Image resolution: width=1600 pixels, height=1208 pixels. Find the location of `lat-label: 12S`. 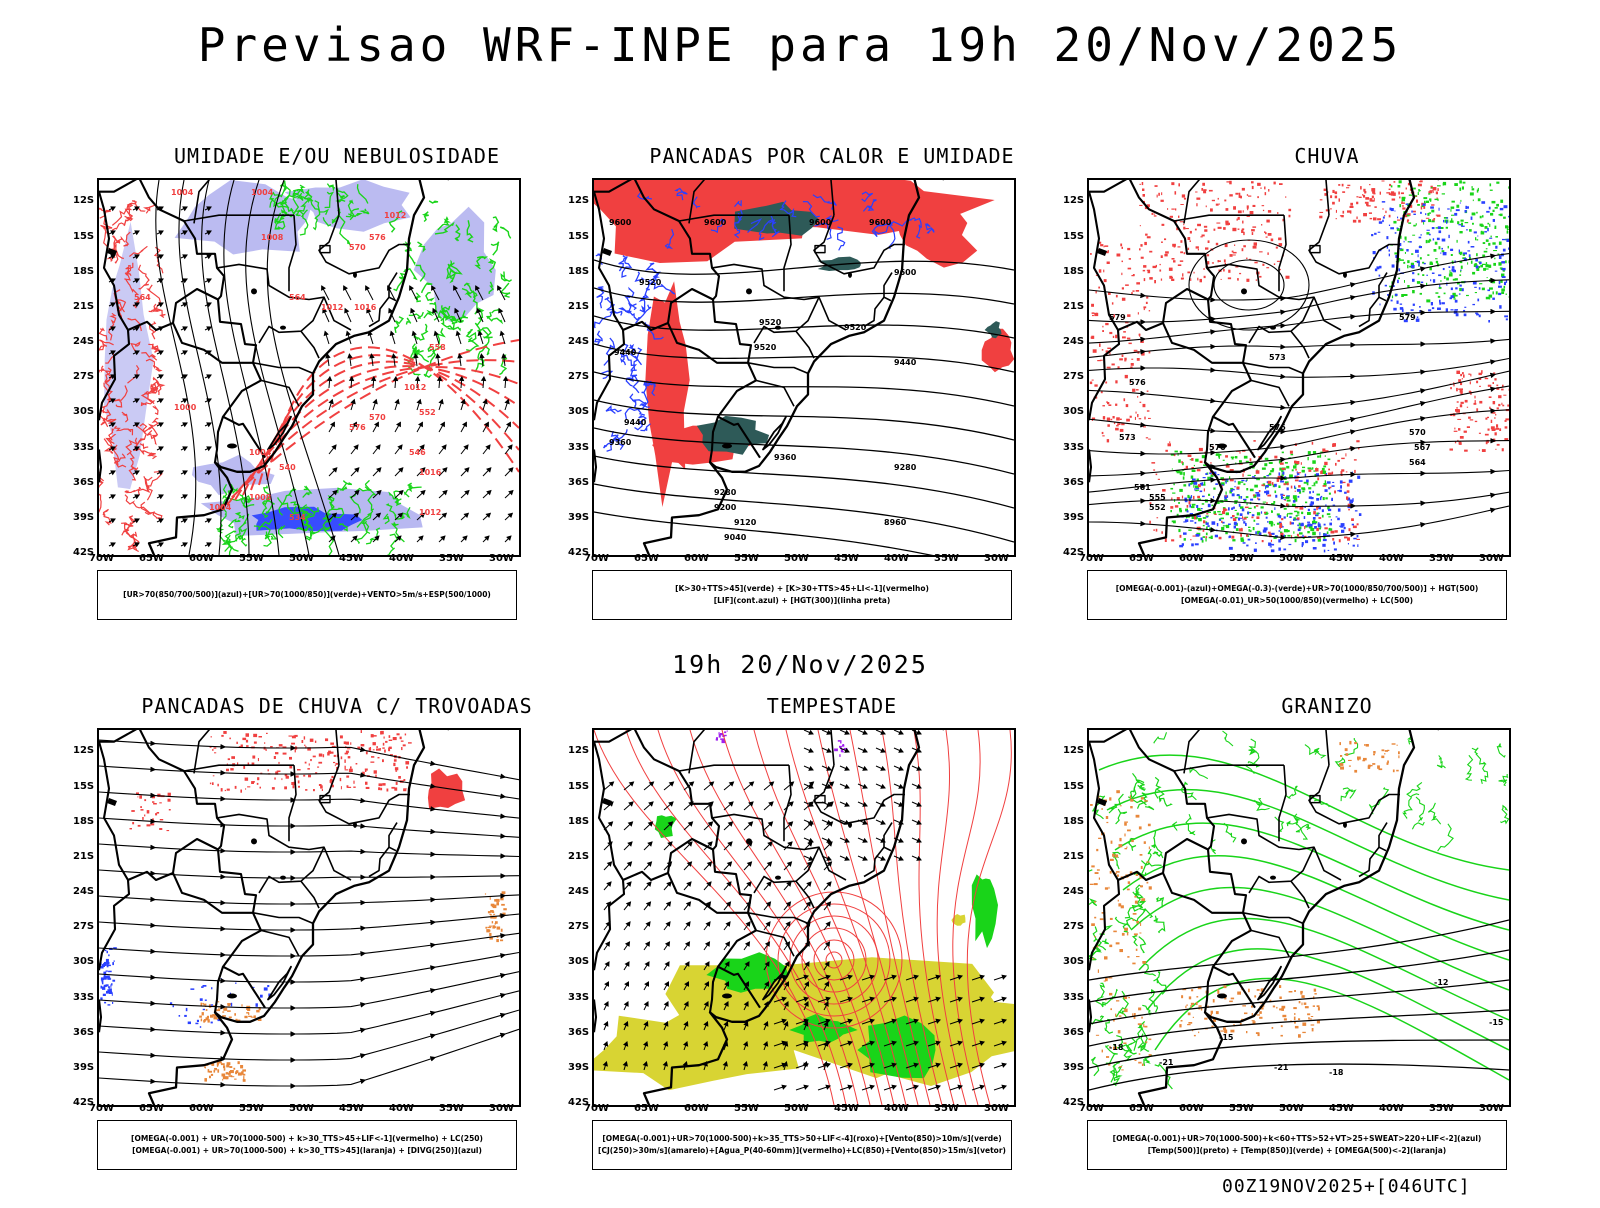

lat-label: 12S is located at coordinates (1073, 200).